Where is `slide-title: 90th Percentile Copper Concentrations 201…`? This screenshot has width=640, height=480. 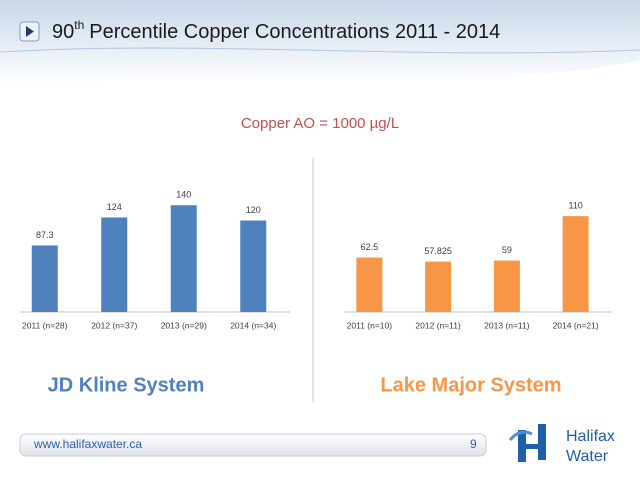 slide-title: 90th Percentile Copper Concentrations 201… is located at coordinates (276, 30).